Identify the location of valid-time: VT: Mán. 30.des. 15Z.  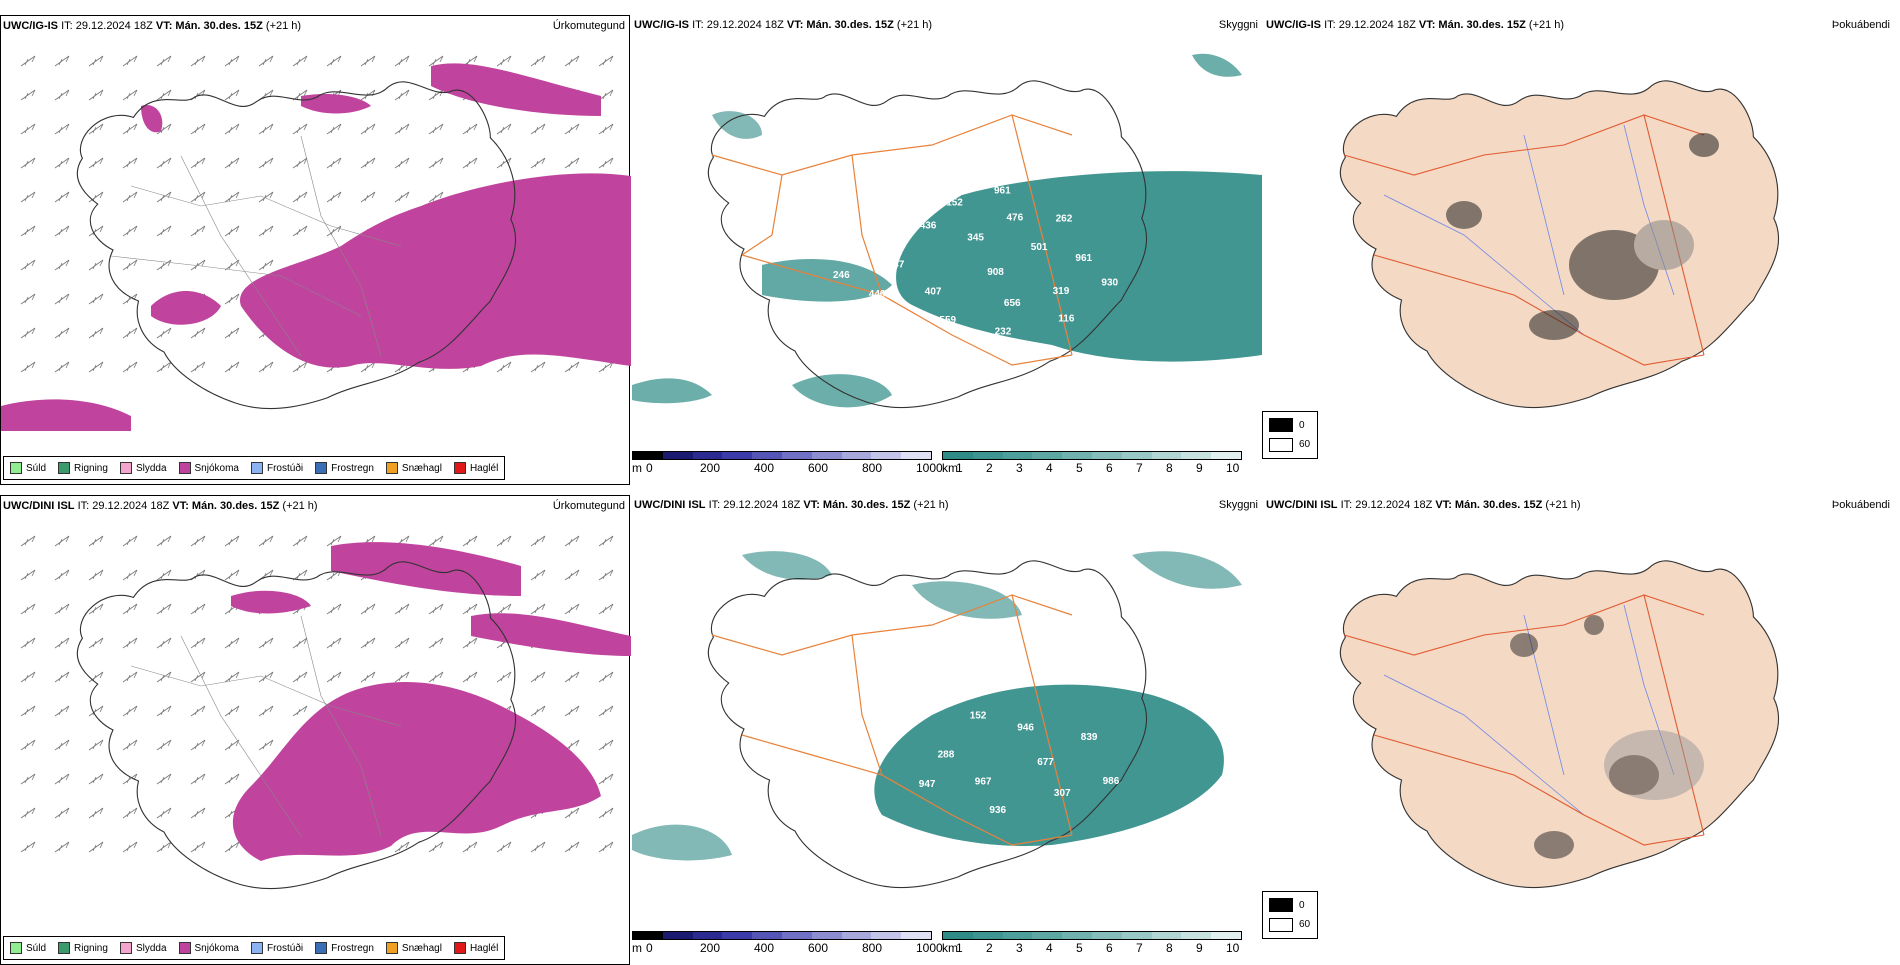
(1472, 25).